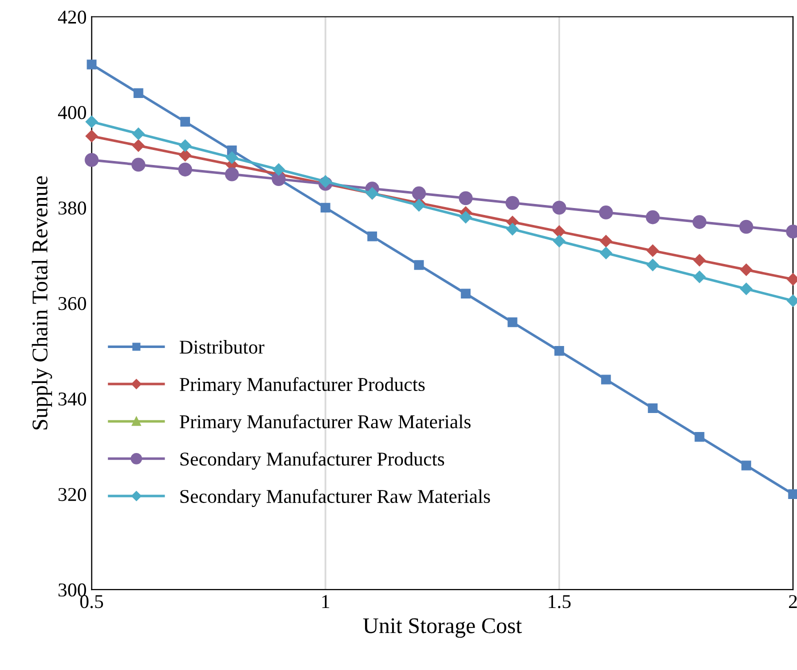 This screenshot has height=670, width=797. What do you see at coordinates (72, 399) in the screenshot?
I see `y-tick-label: 340` at bounding box center [72, 399].